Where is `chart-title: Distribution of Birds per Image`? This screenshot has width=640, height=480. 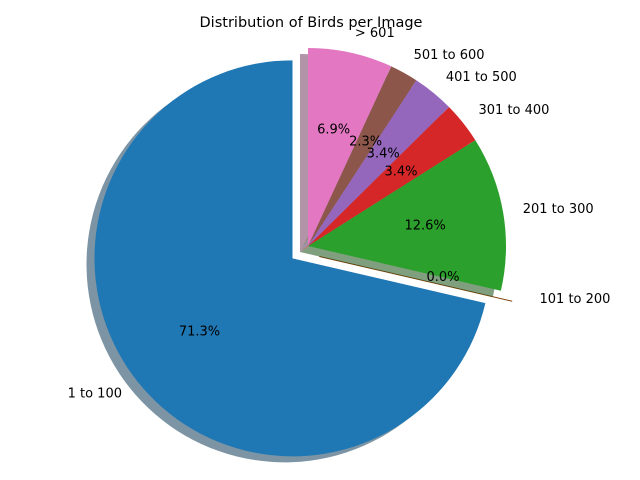
chart-title: Distribution of Birds per Image is located at coordinates (311, 23).